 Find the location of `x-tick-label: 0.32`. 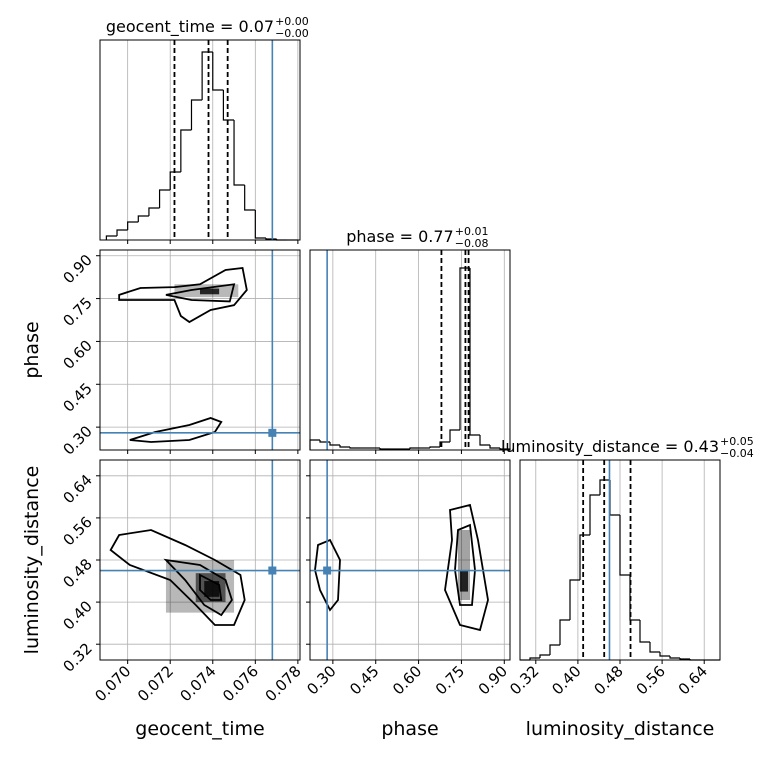

x-tick-label: 0.32 is located at coordinates (524, 680).